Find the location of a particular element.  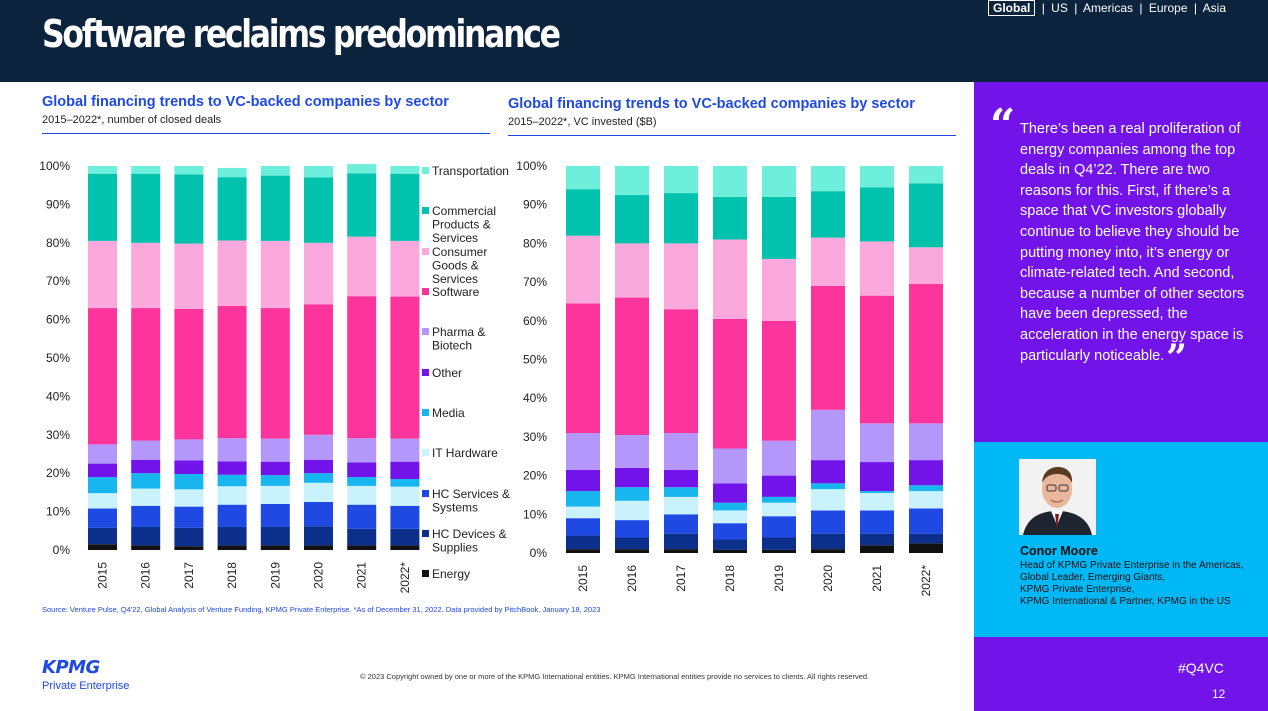

quote-panel is located at coordinates (1121, 262).